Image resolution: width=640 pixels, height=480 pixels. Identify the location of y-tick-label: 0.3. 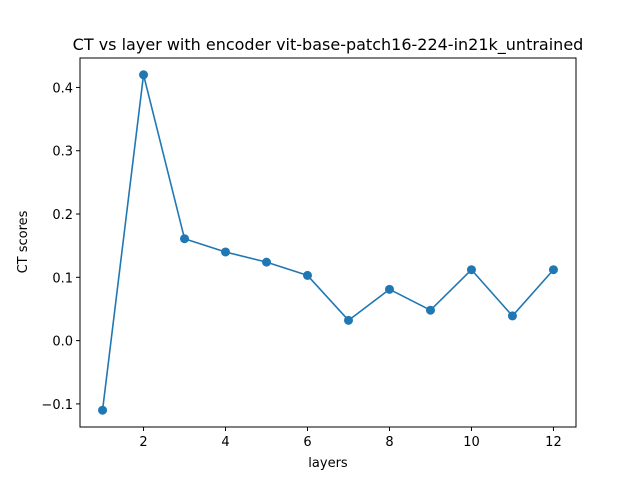
(62, 152).